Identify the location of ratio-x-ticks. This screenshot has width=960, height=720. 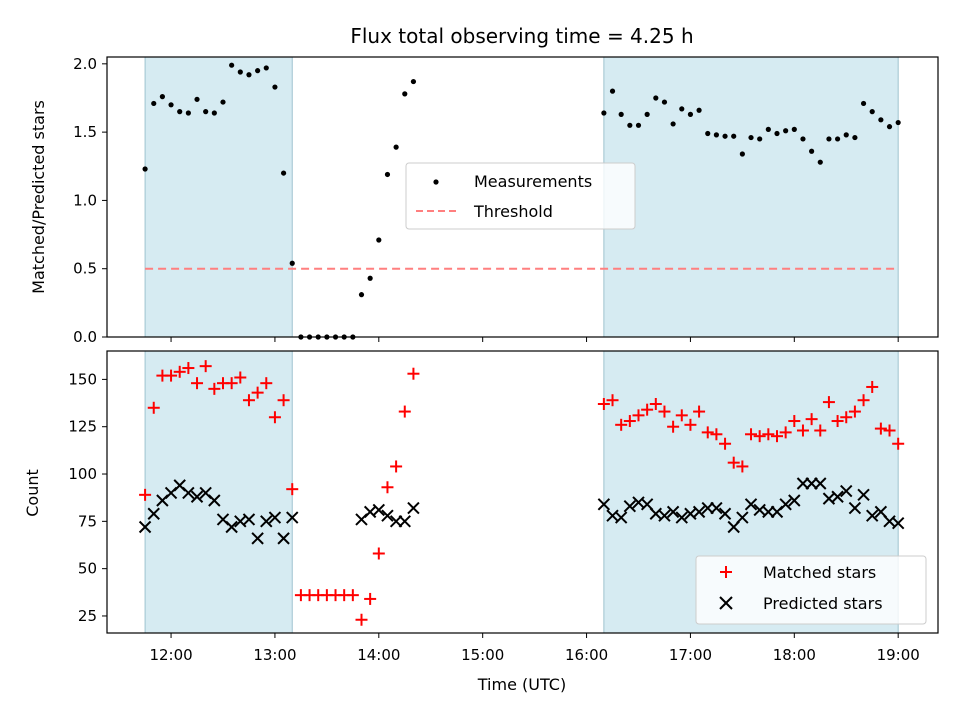
(534, 339).